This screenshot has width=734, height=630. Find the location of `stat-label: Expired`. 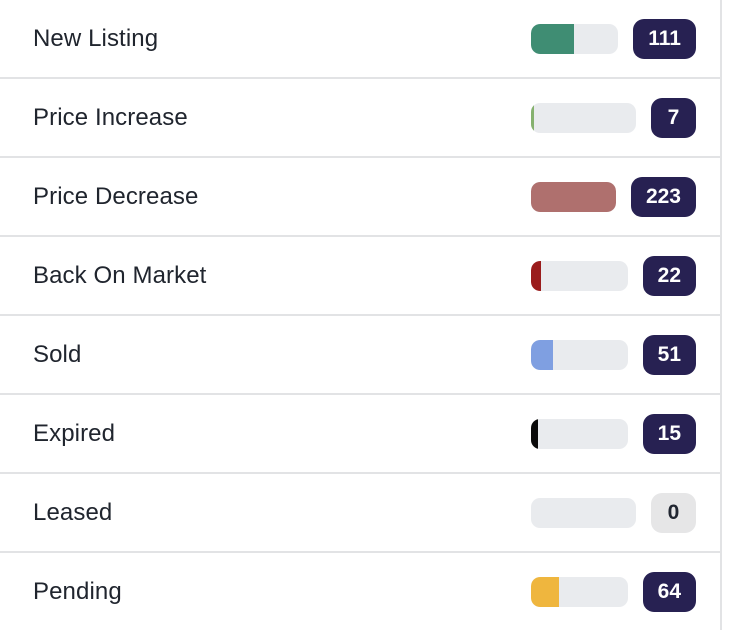

stat-label: Expired is located at coordinates (74, 433).